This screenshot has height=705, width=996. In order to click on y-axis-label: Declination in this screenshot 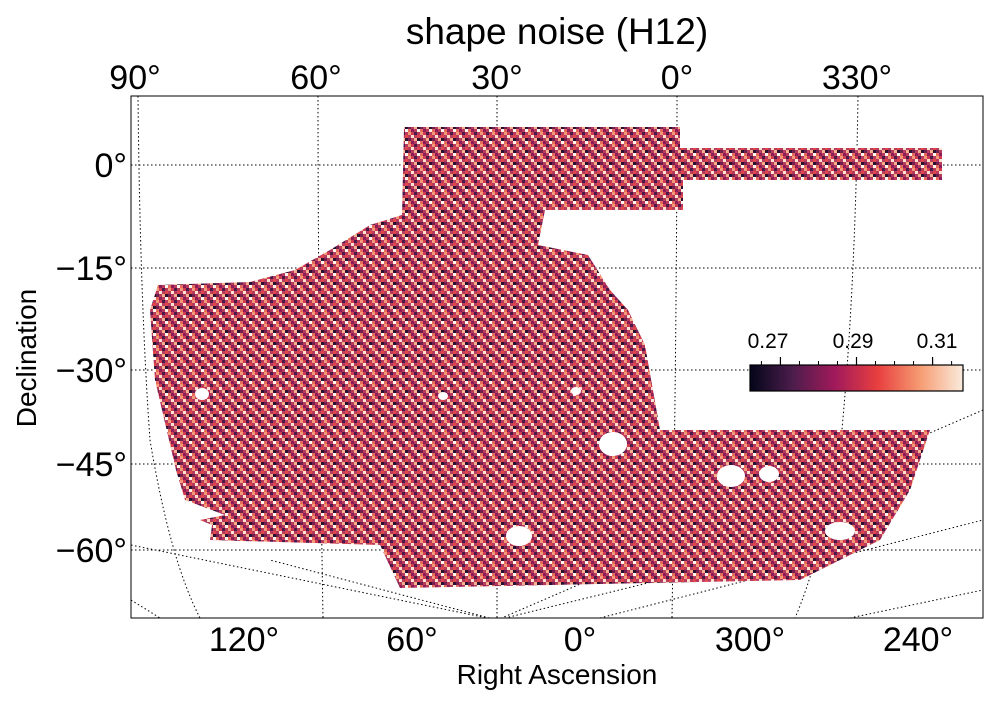, I will do `click(26, 358)`.